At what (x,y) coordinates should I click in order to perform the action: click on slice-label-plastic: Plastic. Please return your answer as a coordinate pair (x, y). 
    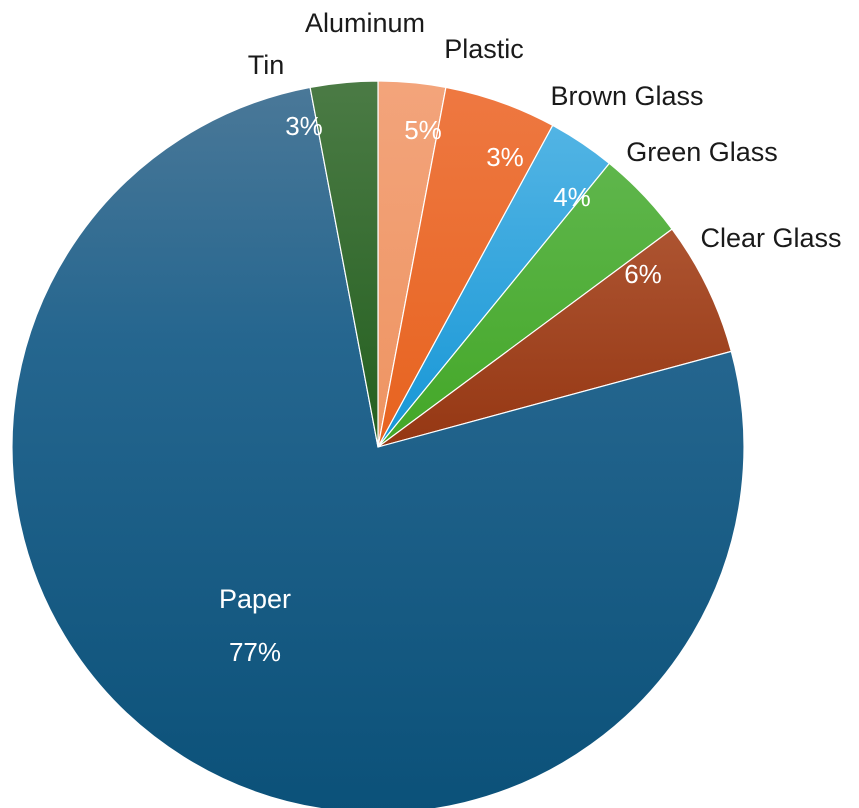
    Looking at the image, I should click on (484, 49).